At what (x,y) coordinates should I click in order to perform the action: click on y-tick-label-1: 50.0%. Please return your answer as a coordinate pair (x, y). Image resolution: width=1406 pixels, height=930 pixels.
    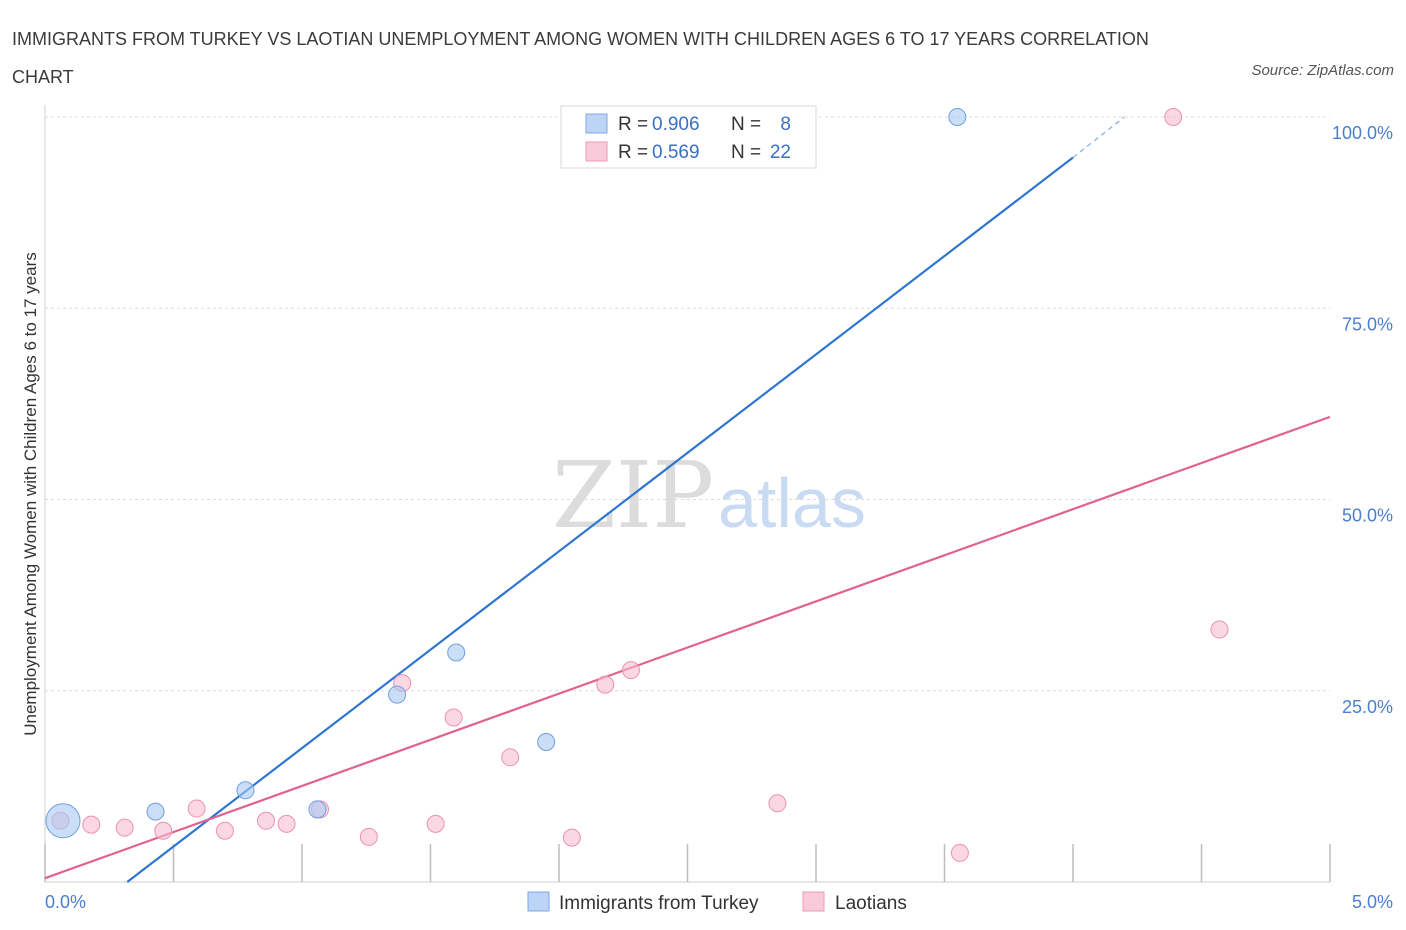
    Looking at the image, I should click on (1367, 516).